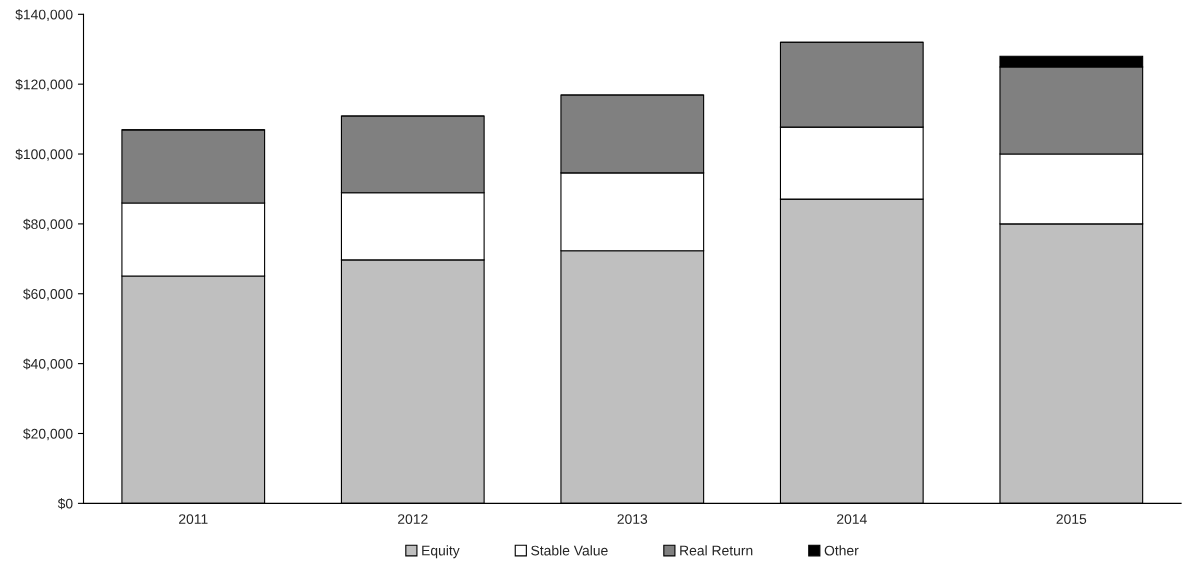 The height and width of the screenshot is (572, 1193). Describe the element at coordinates (569, 550) in the screenshot. I see `legend-label: Stable Value` at that location.